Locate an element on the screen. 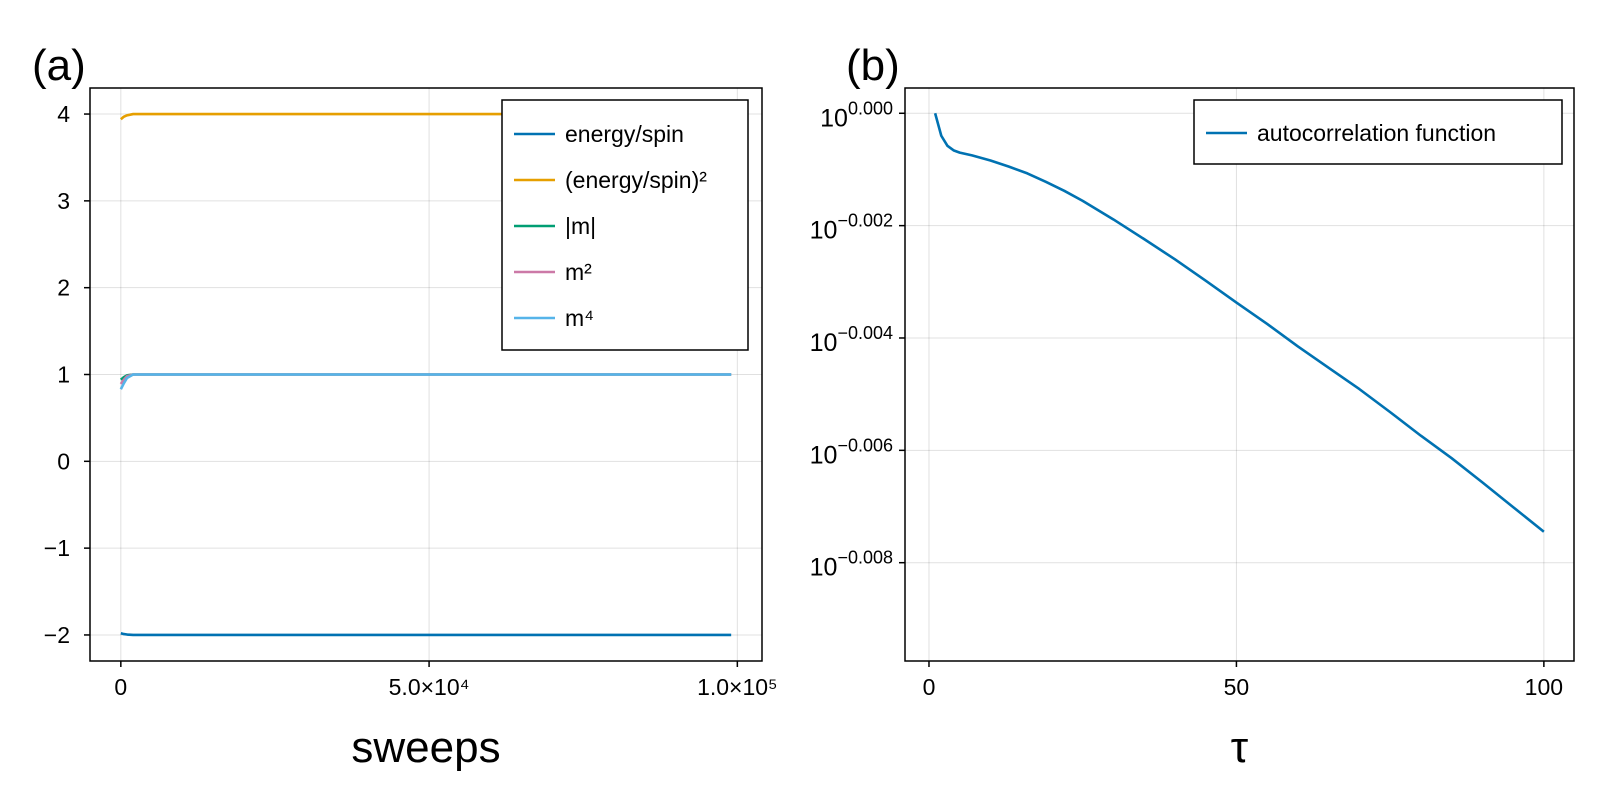 The image size is (1600, 805). legend-entry: autocorrelation function is located at coordinates (1376, 133).